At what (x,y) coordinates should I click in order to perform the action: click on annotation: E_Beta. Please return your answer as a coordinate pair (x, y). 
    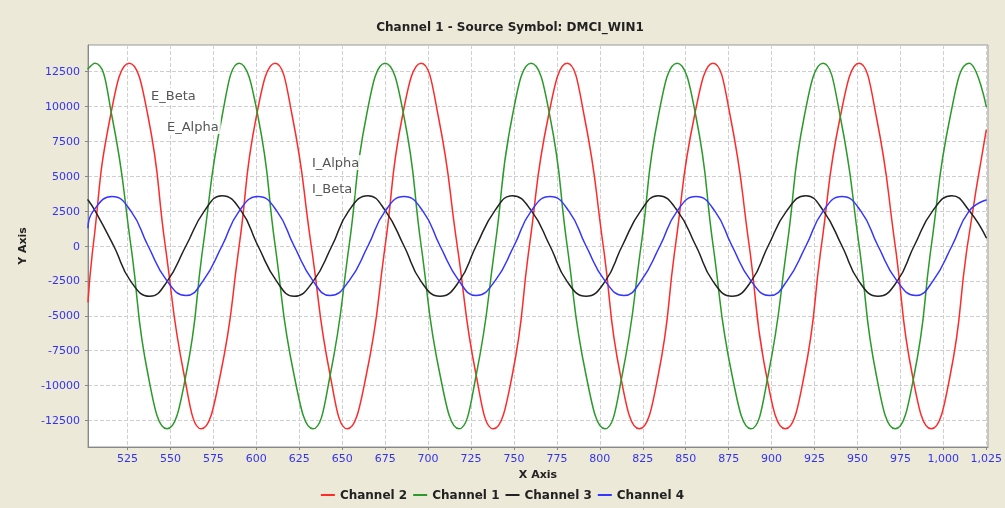
    Looking at the image, I should click on (173, 95).